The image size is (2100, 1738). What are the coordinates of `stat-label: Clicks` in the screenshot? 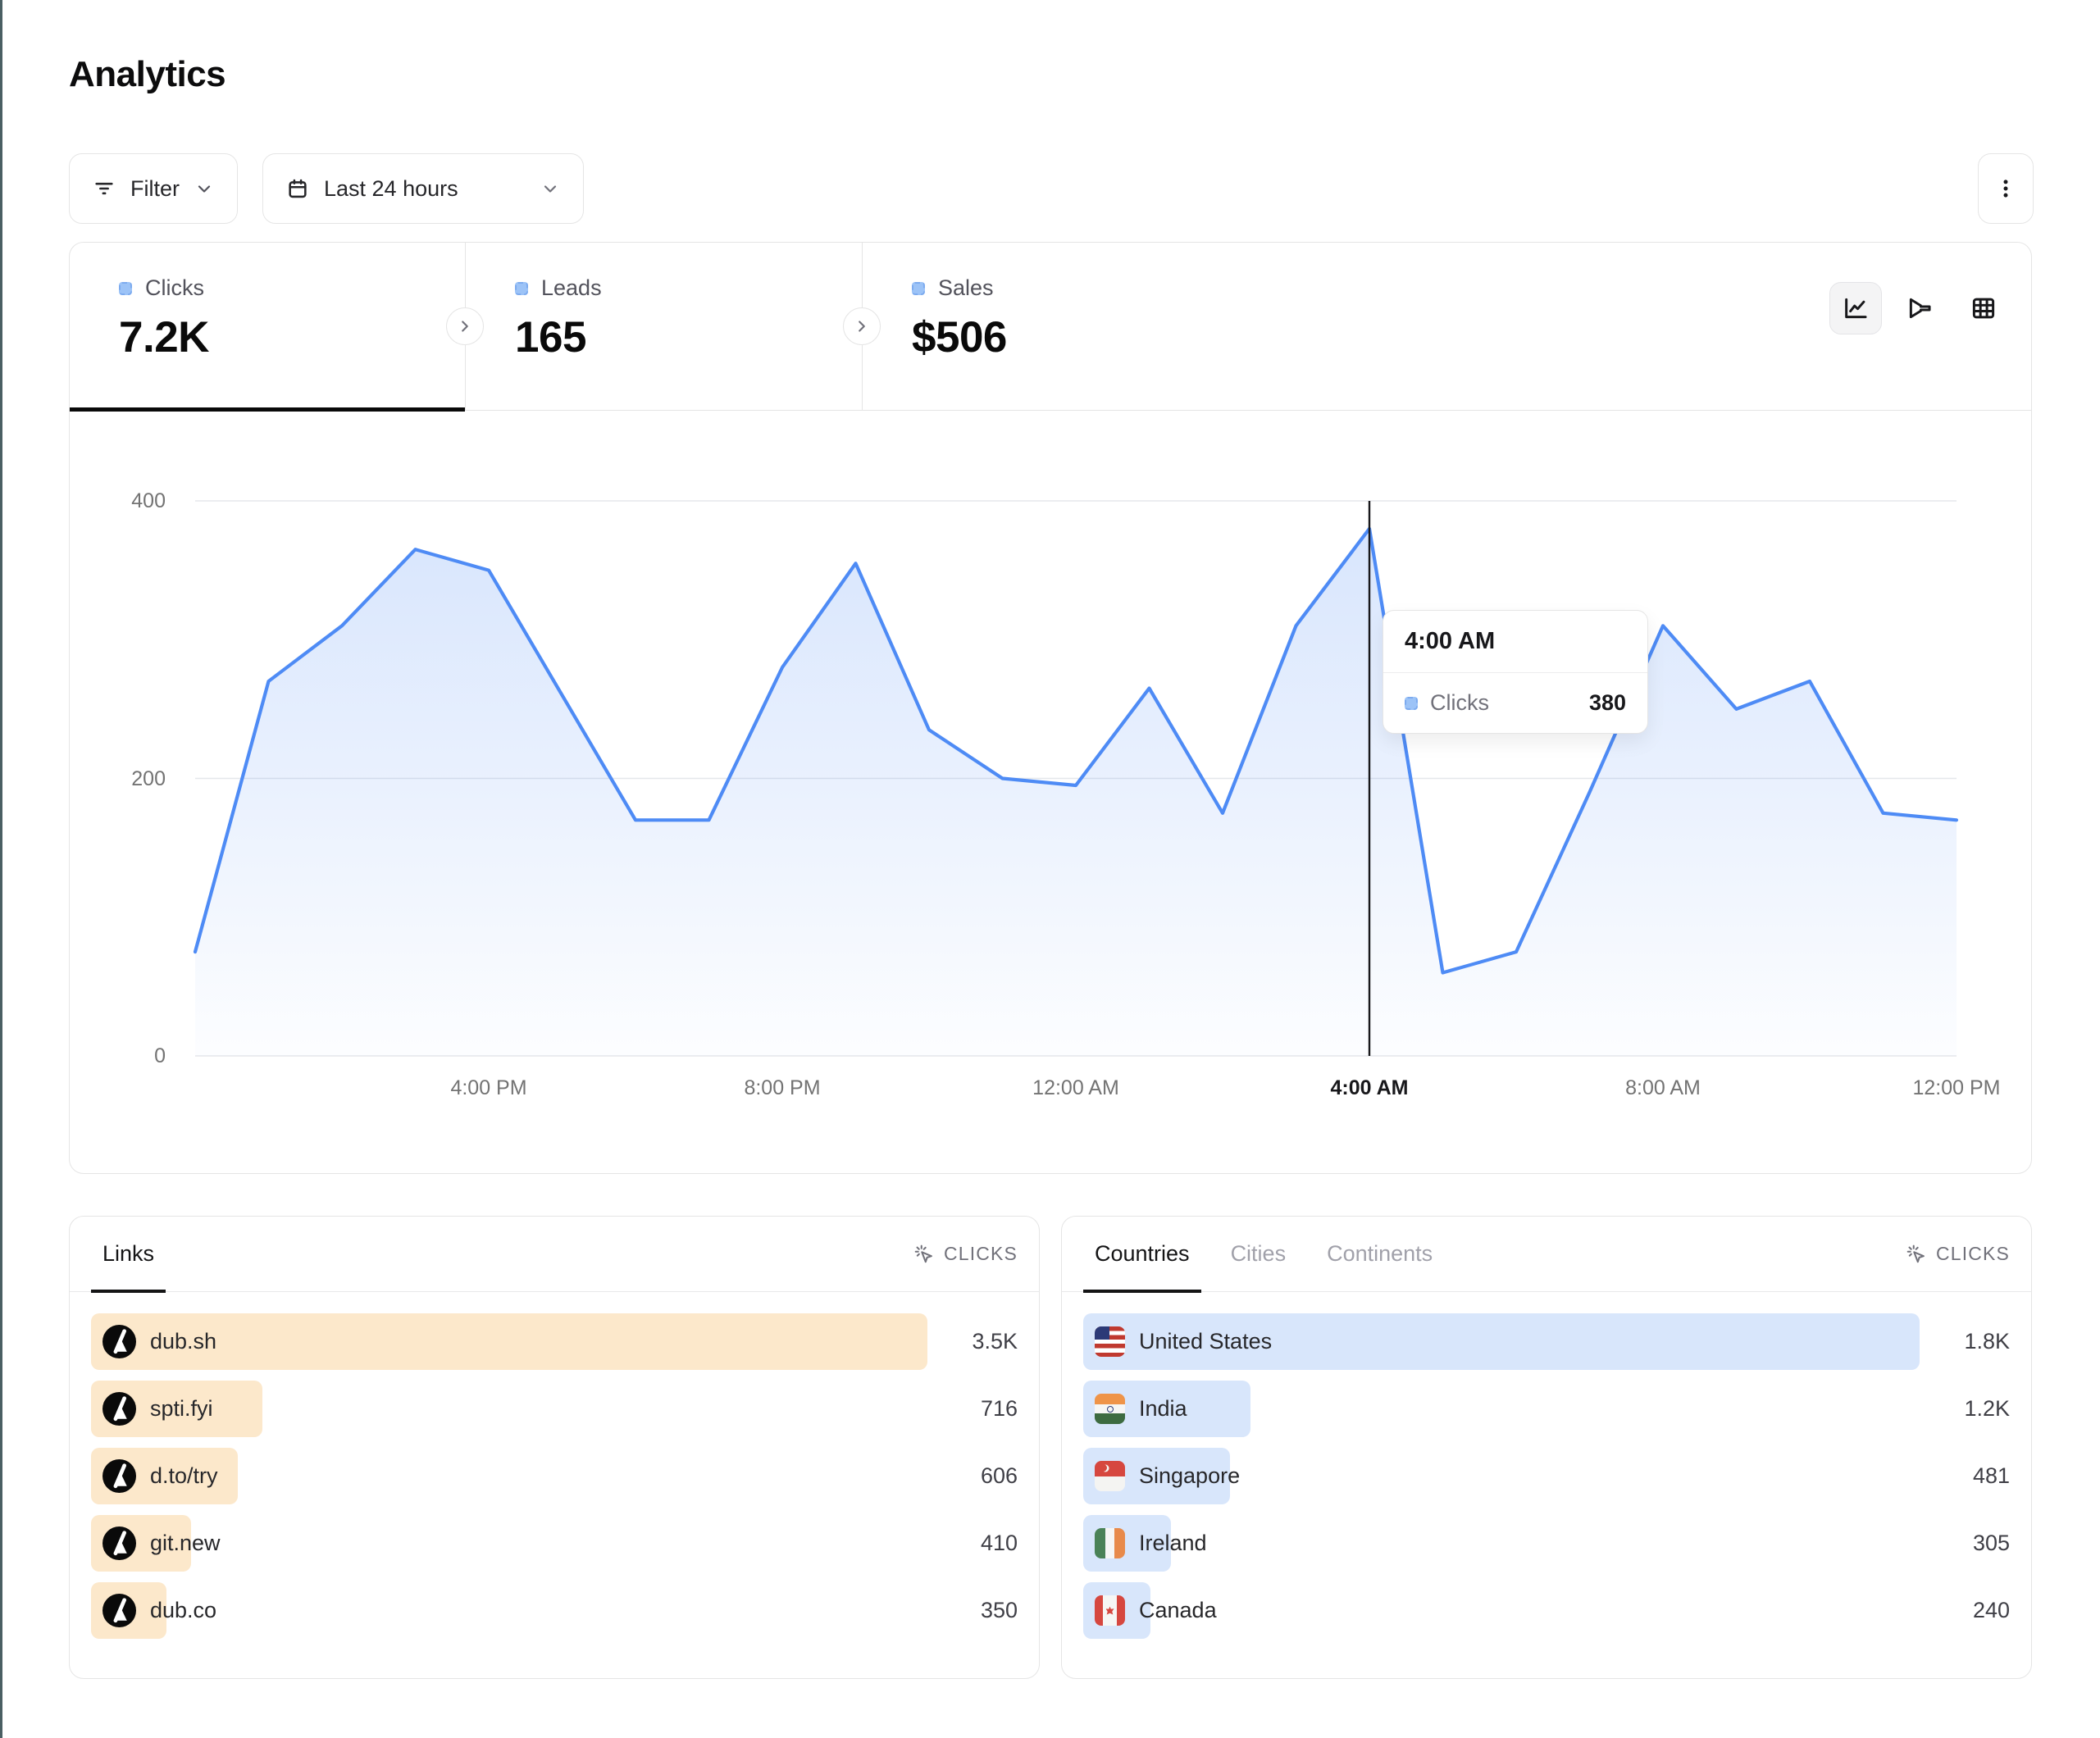 It's located at (174, 287).